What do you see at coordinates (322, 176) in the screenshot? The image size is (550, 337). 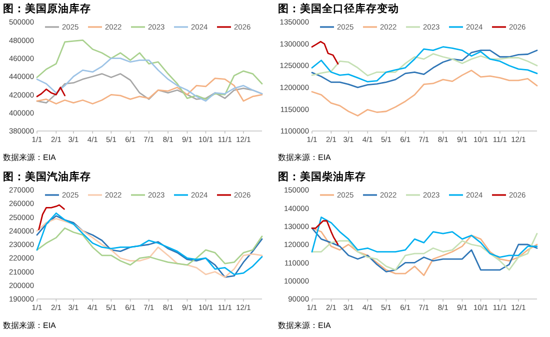 I see `chart-title: 图：美国柴油库存` at bounding box center [322, 176].